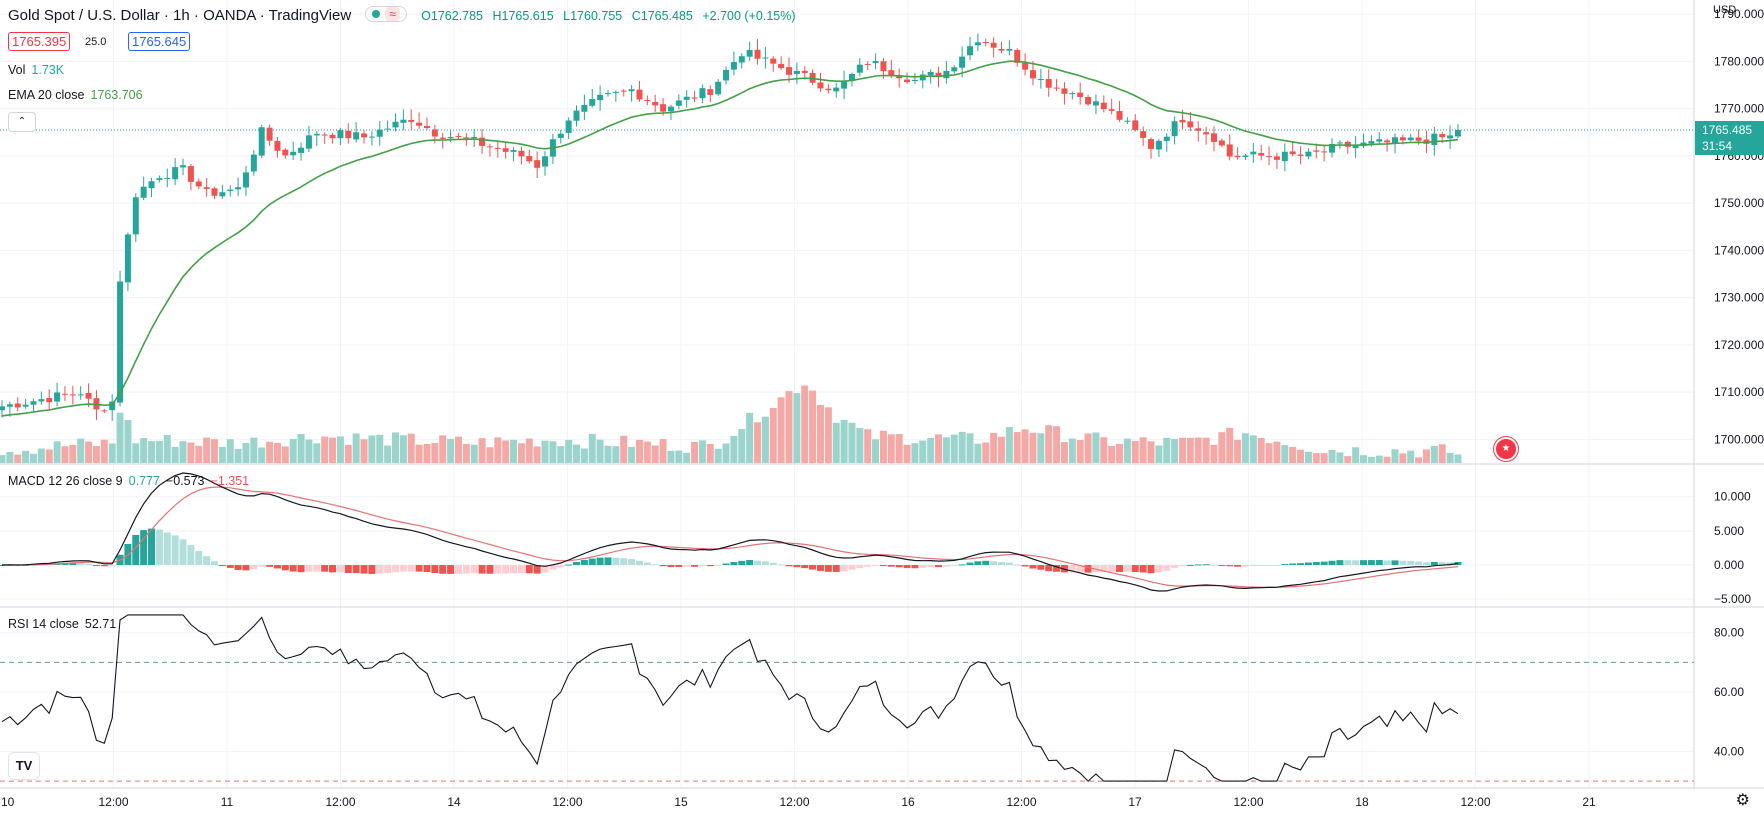  I want to click on macd-tick-label: −5.000, so click(1732, 599).